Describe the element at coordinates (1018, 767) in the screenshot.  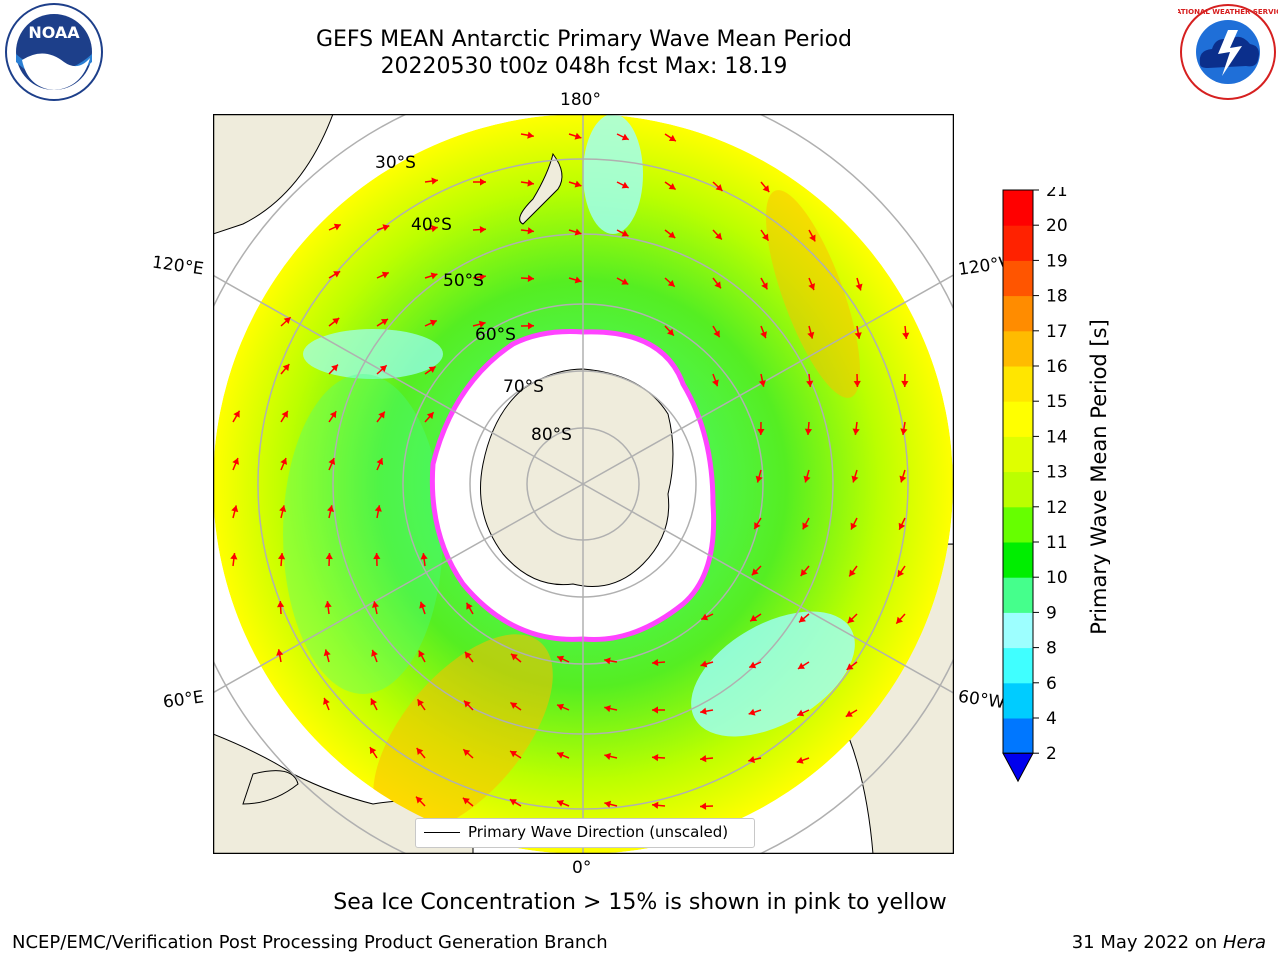
I see `colorbar-under-extension` at that location.